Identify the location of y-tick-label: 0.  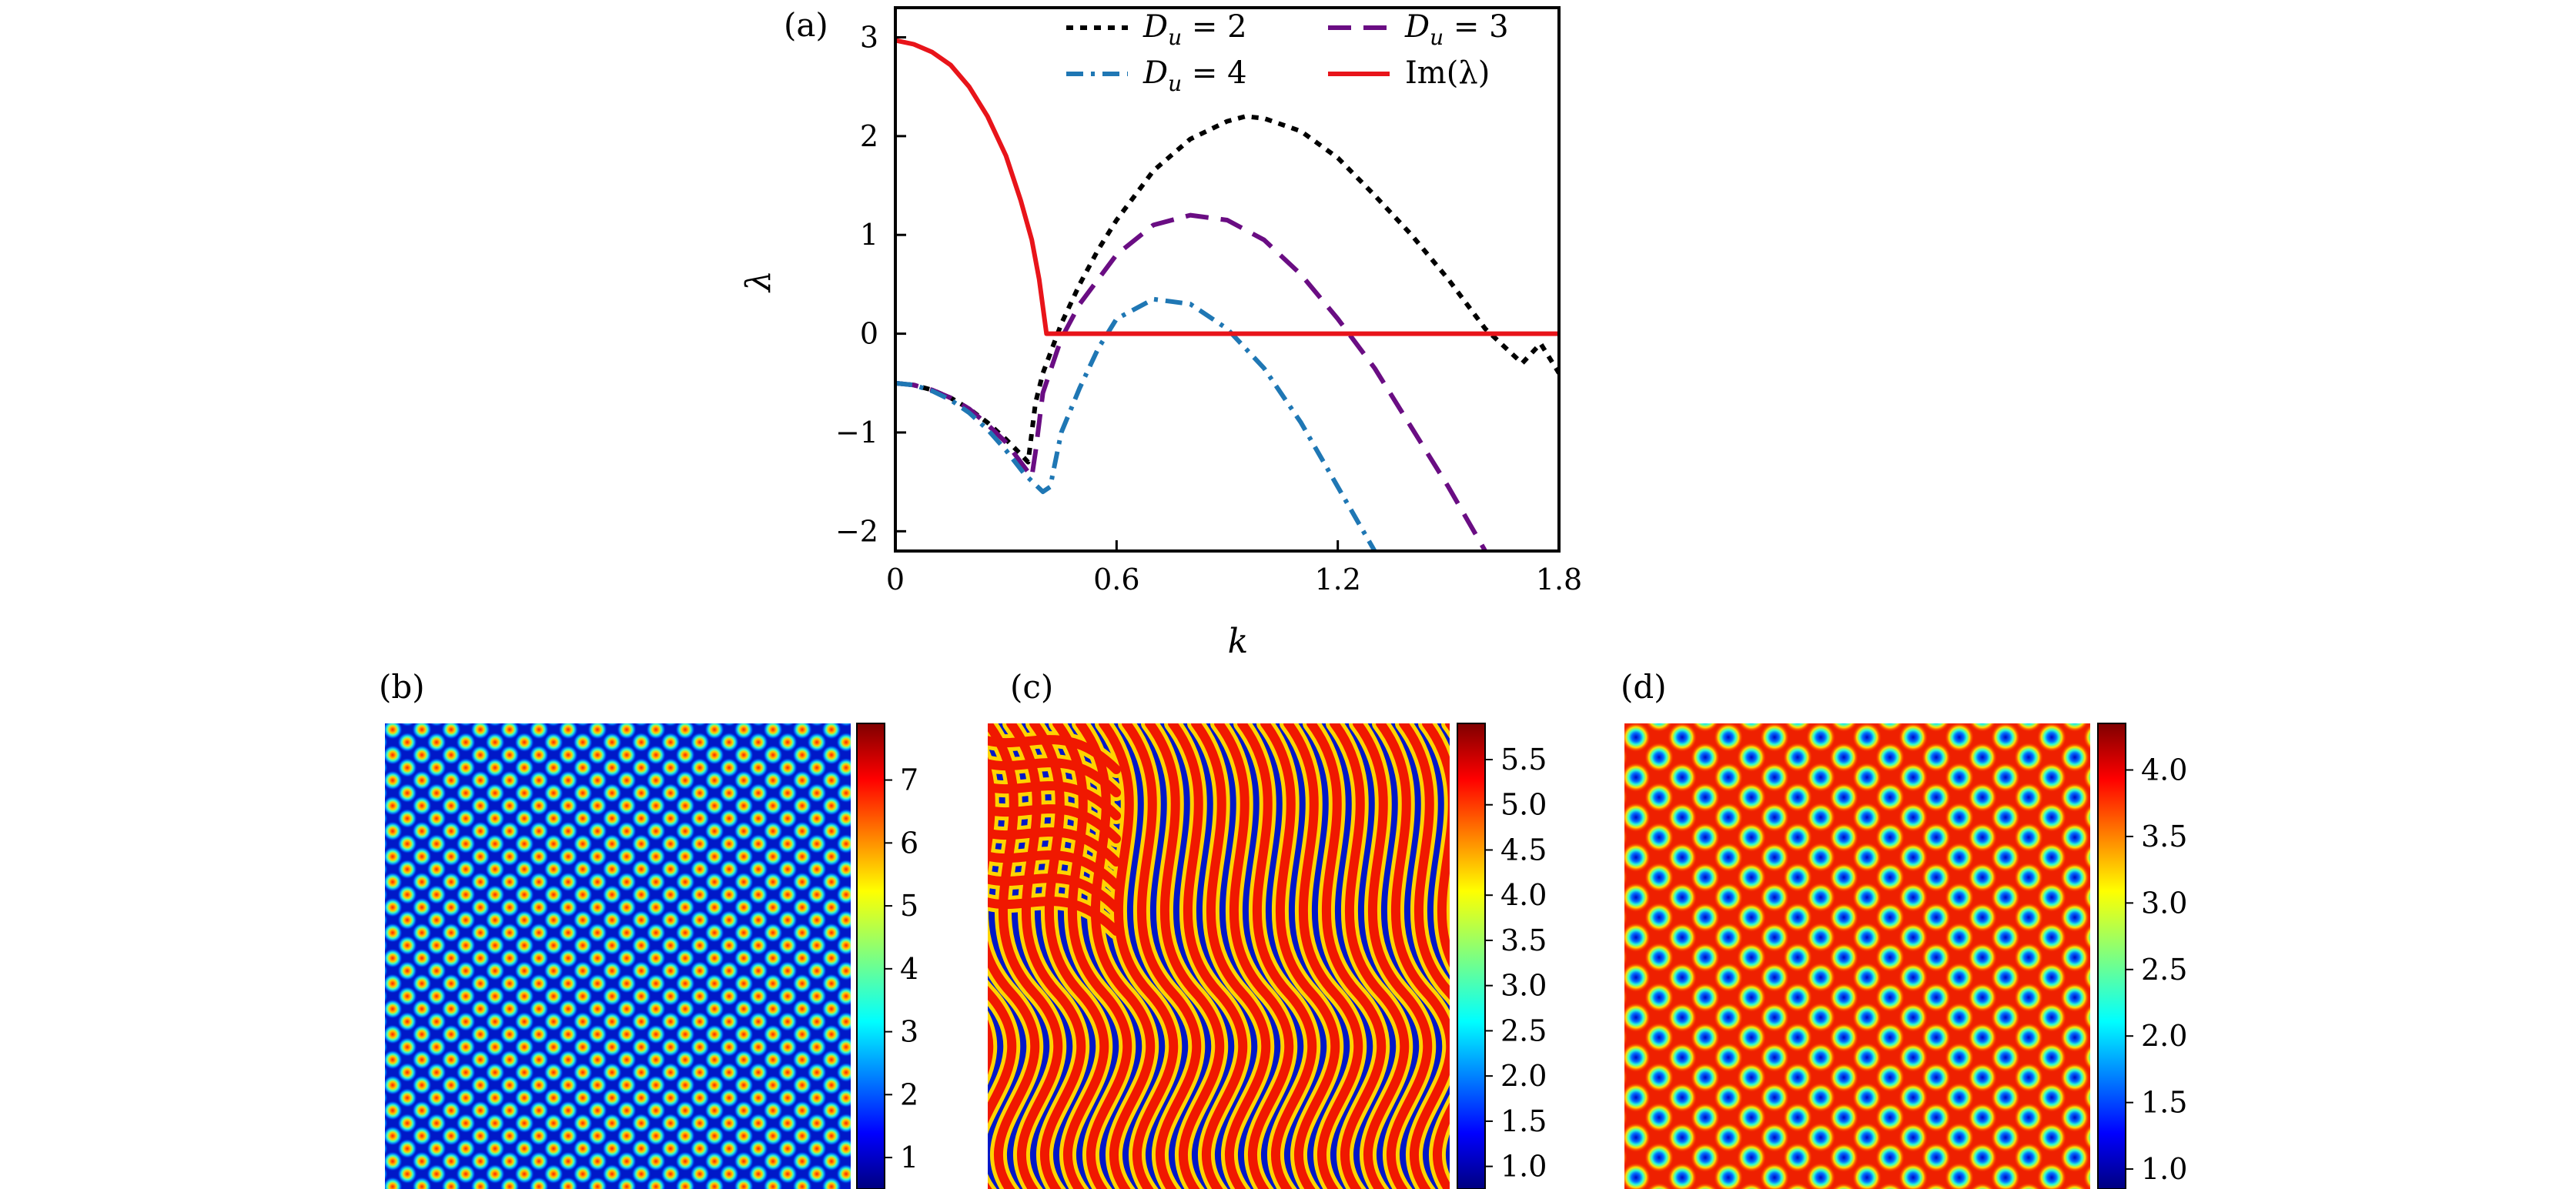
(869, 334).